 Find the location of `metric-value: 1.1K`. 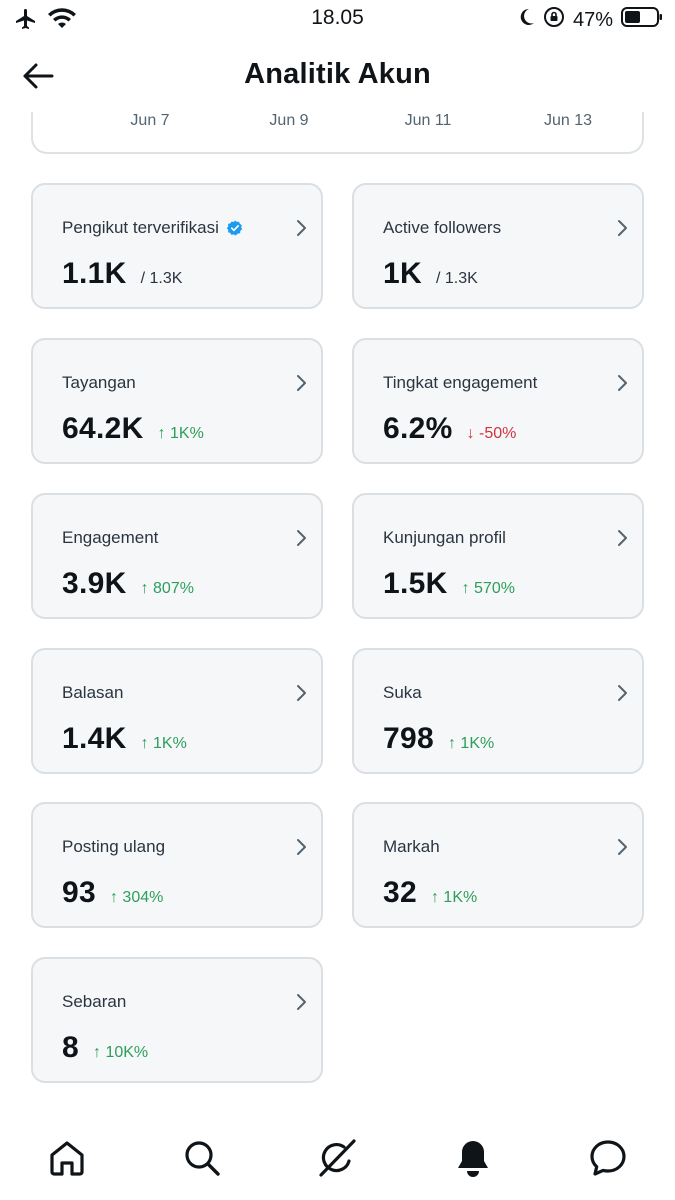

metric-value: 1.1K is located at coordinates (94, 273).